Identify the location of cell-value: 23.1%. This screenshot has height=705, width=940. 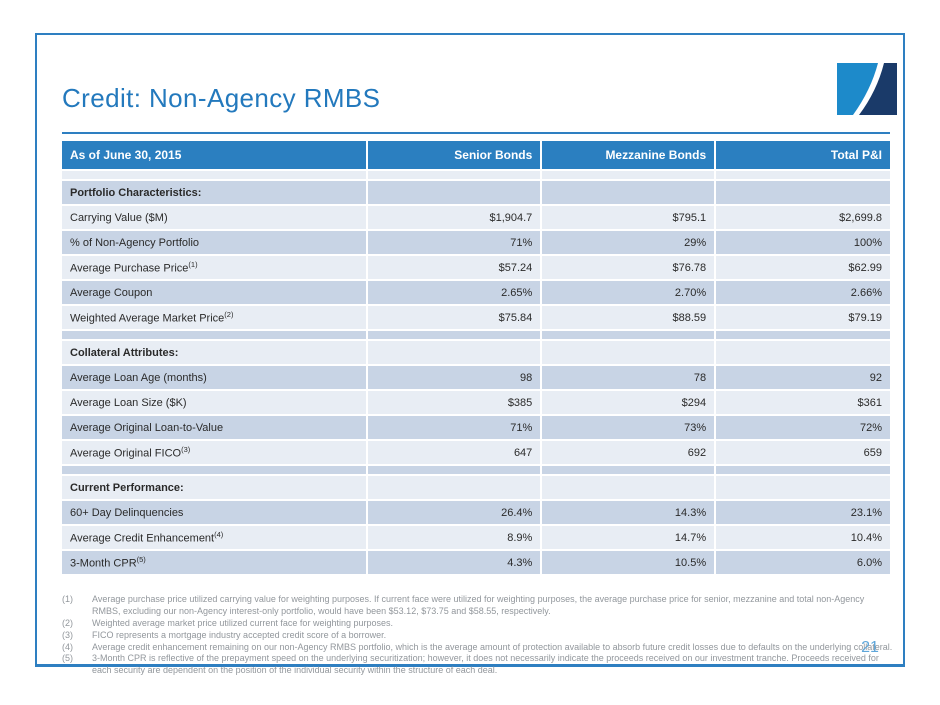
(803, 512).